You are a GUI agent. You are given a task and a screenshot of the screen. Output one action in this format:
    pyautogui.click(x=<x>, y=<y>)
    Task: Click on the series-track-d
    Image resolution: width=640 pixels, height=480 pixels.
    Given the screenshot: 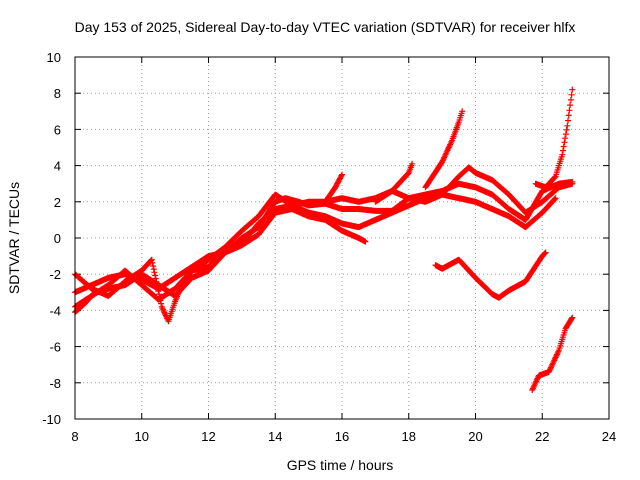 What is the action you would take?
    pyautogui.click(x=220, y=261)
    